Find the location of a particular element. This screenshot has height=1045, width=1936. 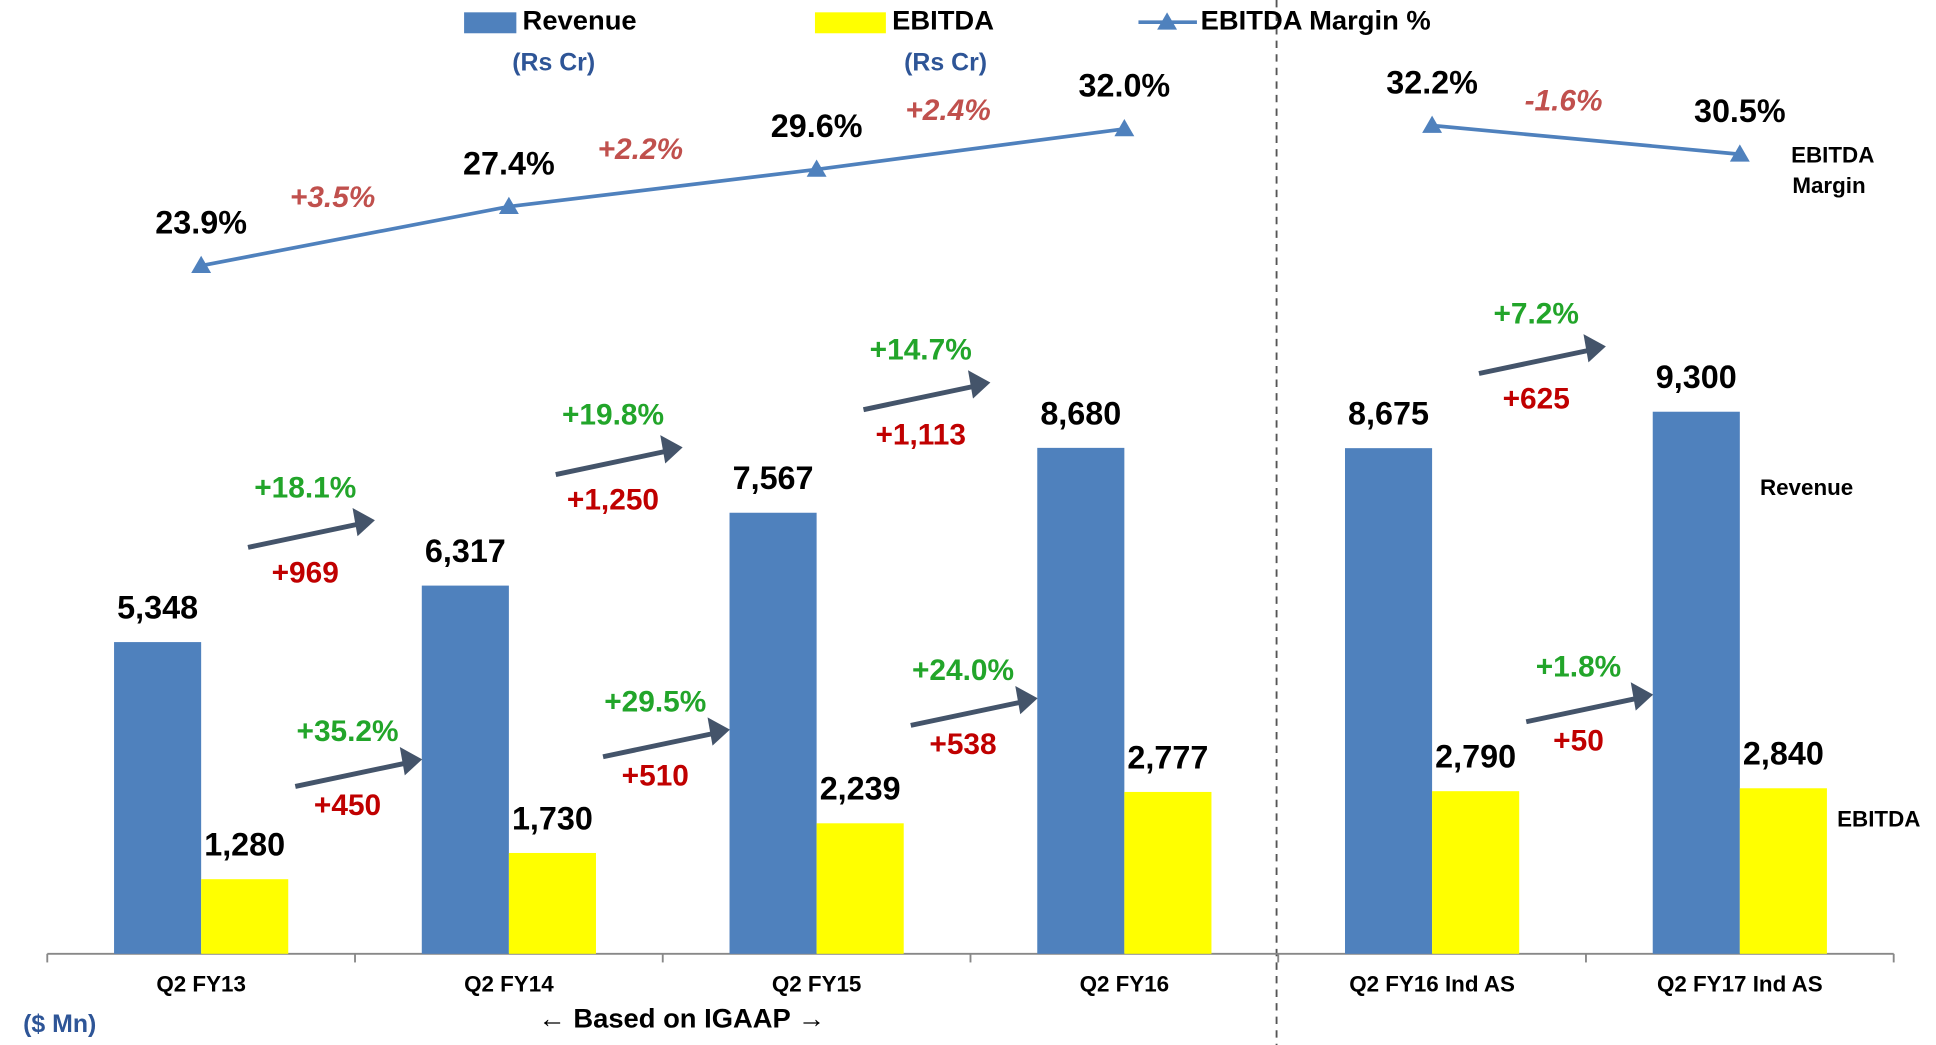

legend-label: EBITDA is located at coordinates (943, 19).